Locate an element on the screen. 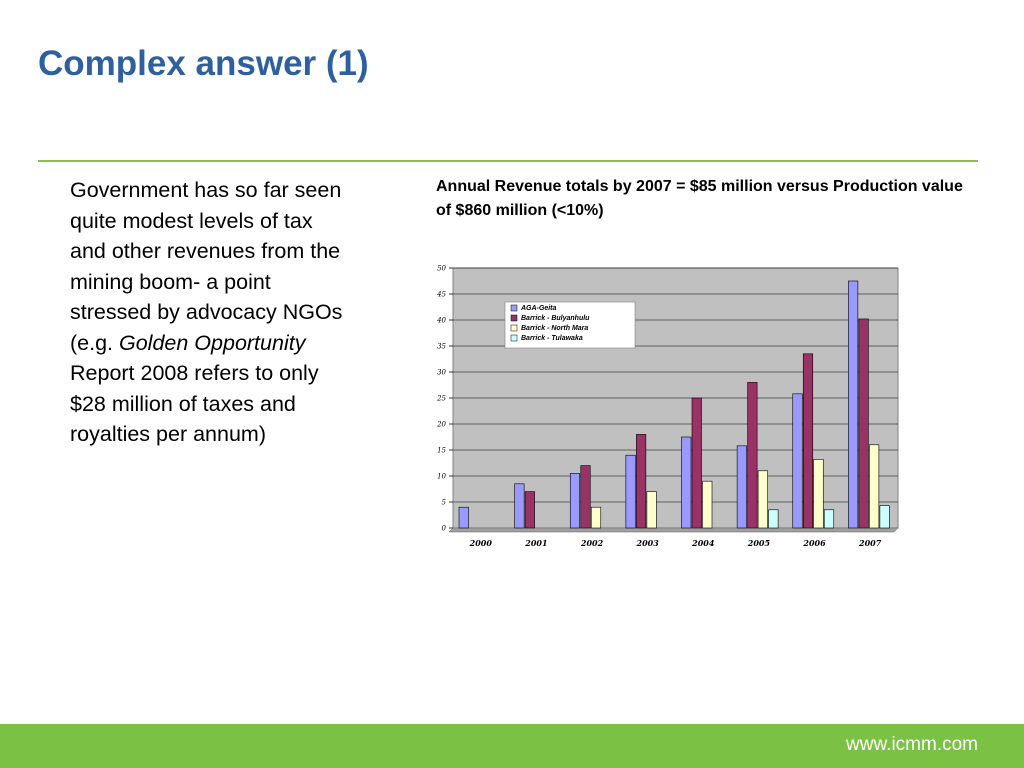 This screenshot has width=1024, height=768. y-tick-label: 0 is located at coordinates (444, 529).